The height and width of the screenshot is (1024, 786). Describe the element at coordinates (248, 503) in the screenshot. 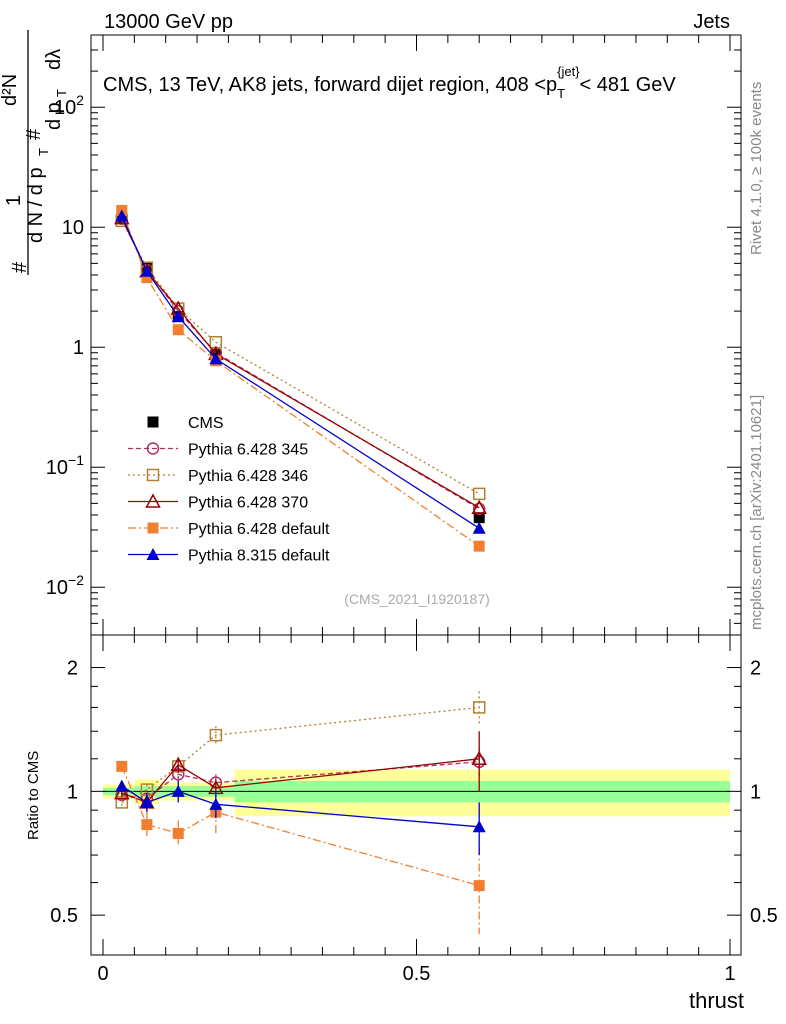

I see `legend-label: Pythia 6.428 370` at that location.